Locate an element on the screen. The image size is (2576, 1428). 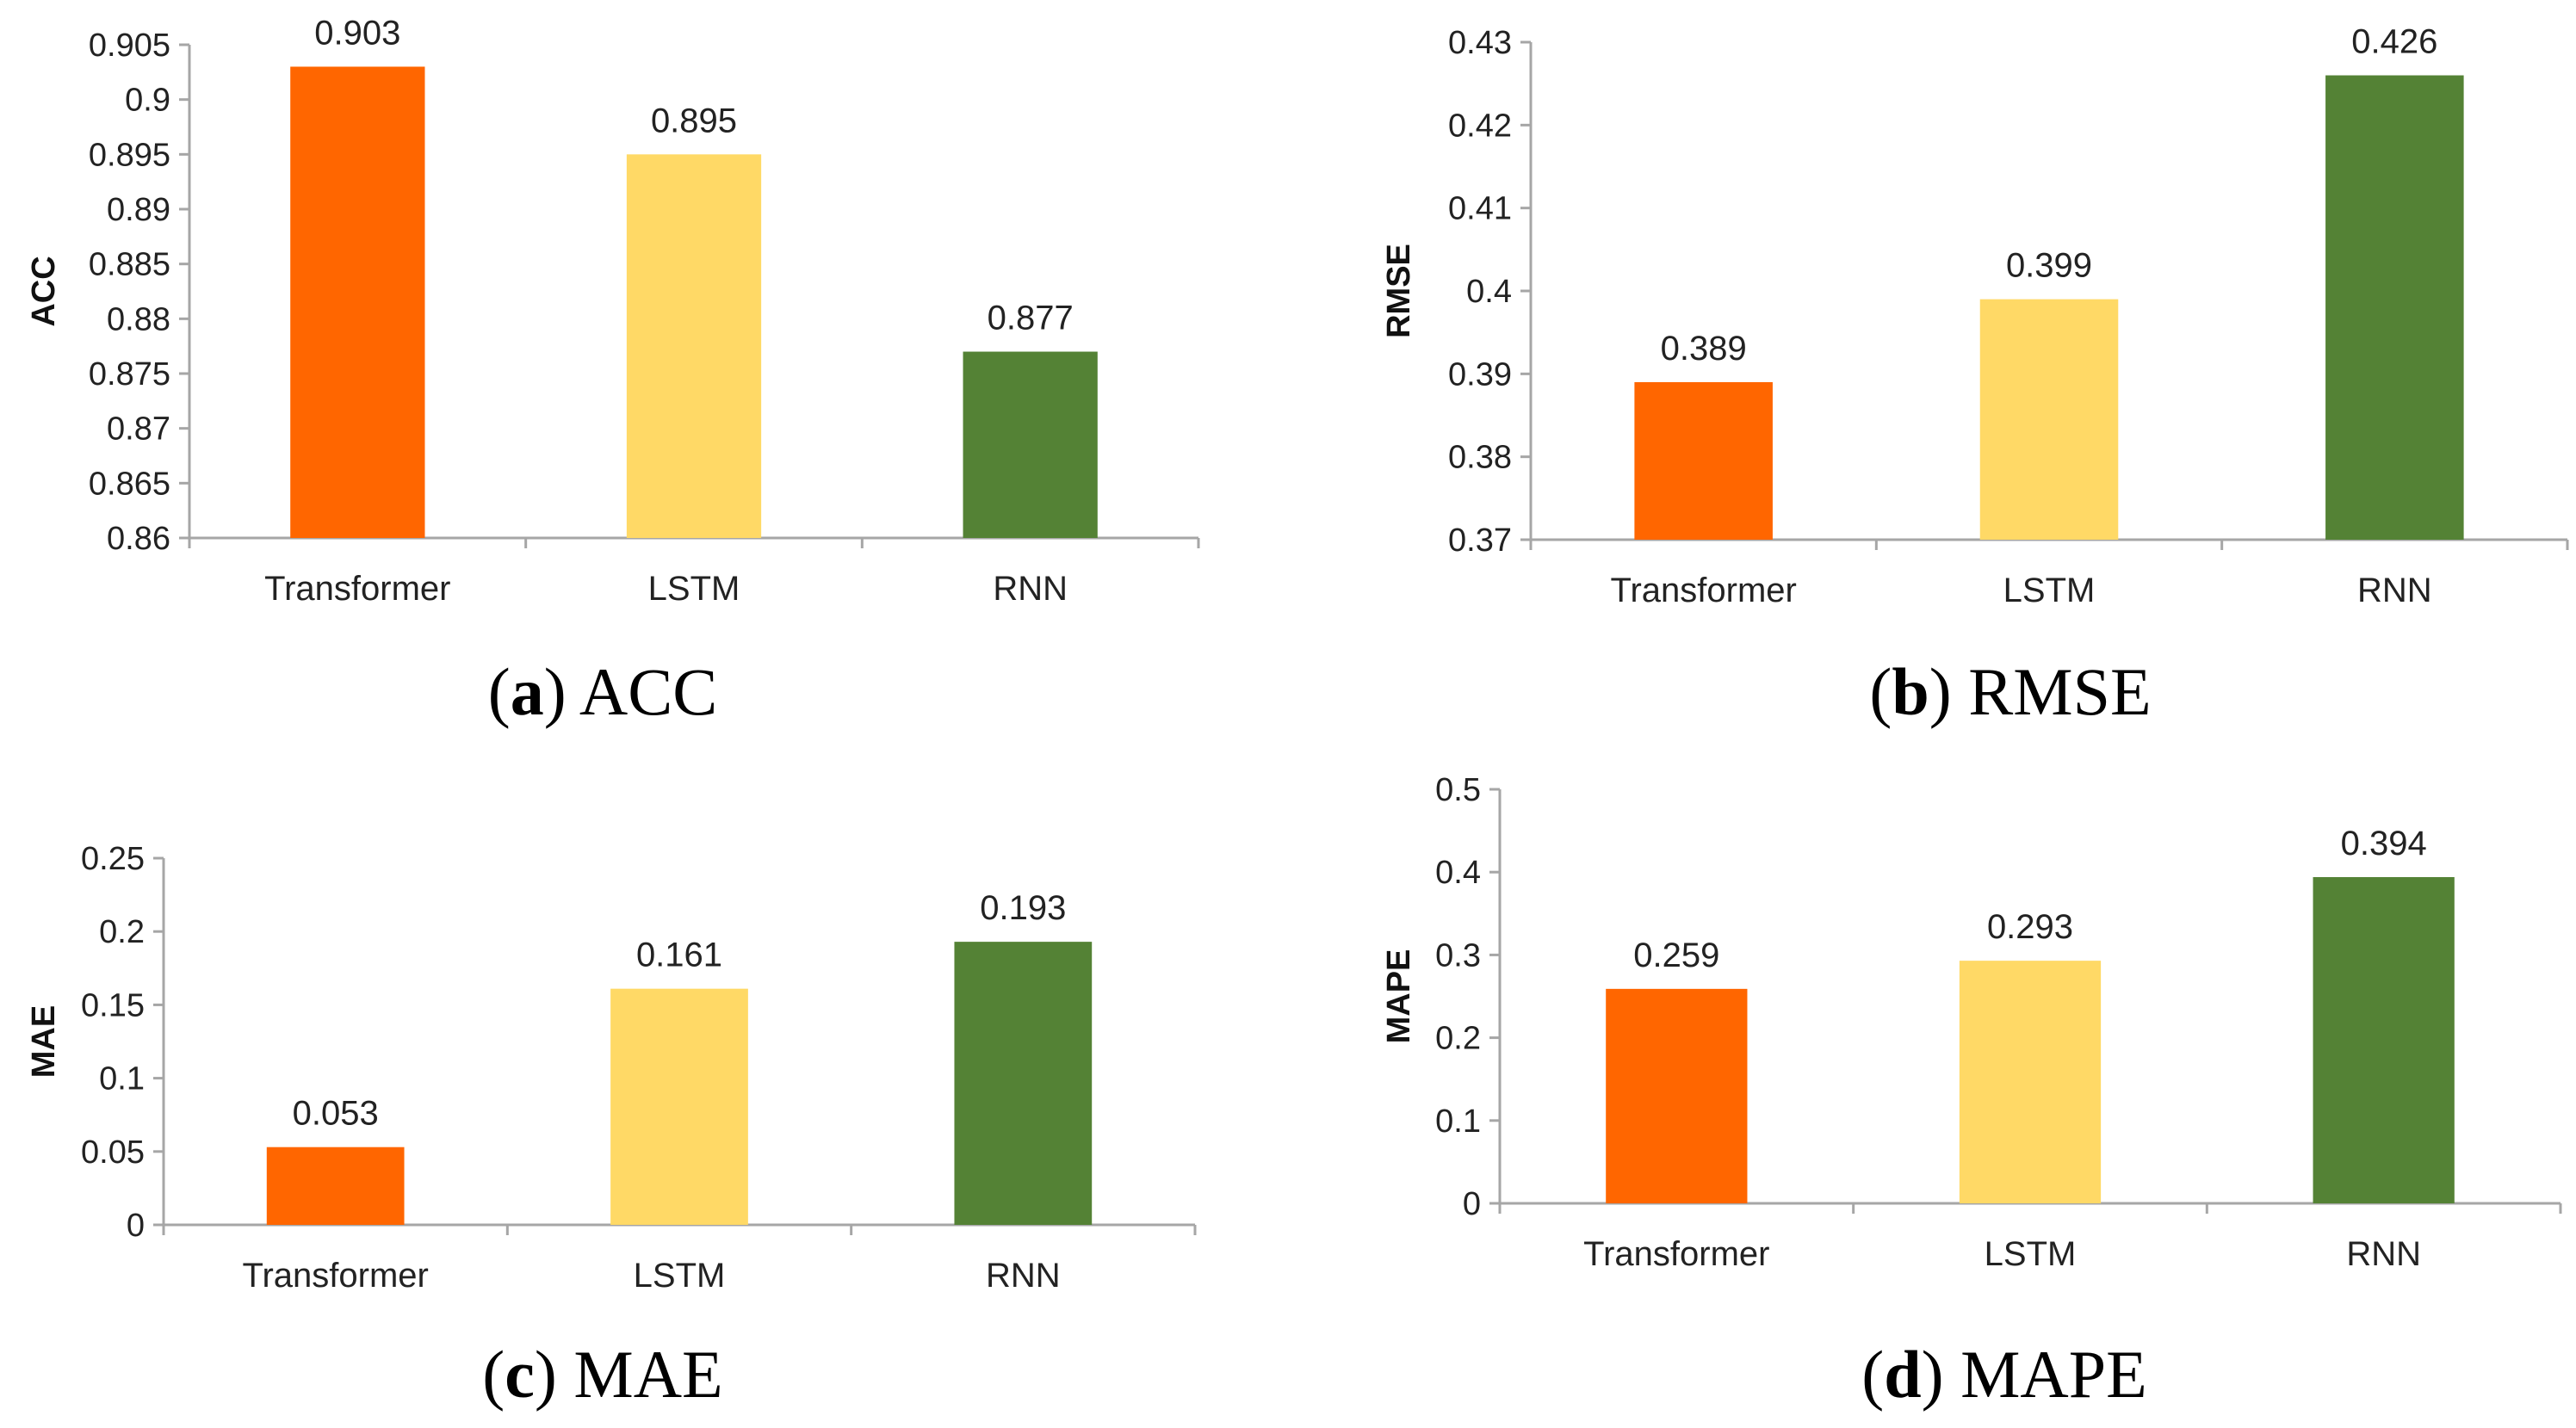
y-tick-label: 0.25 is located at coordinates (113, 859).